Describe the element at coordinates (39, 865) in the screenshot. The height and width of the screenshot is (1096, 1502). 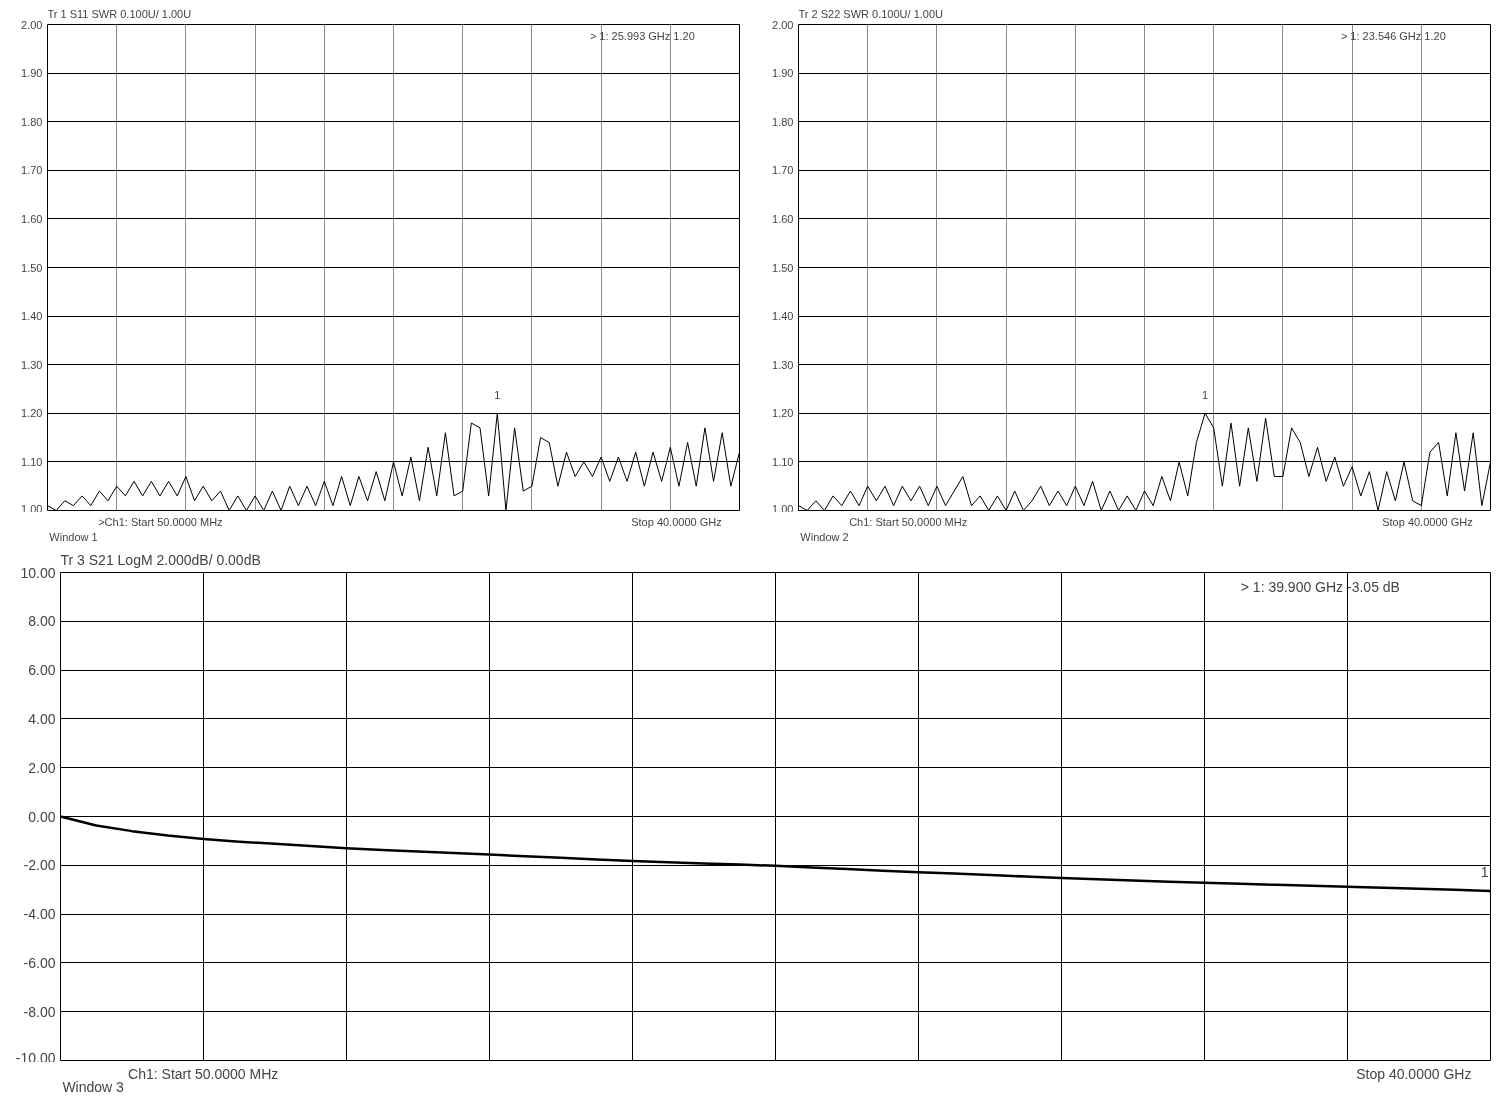
I see `y-tick-label: -2.00` at that location.